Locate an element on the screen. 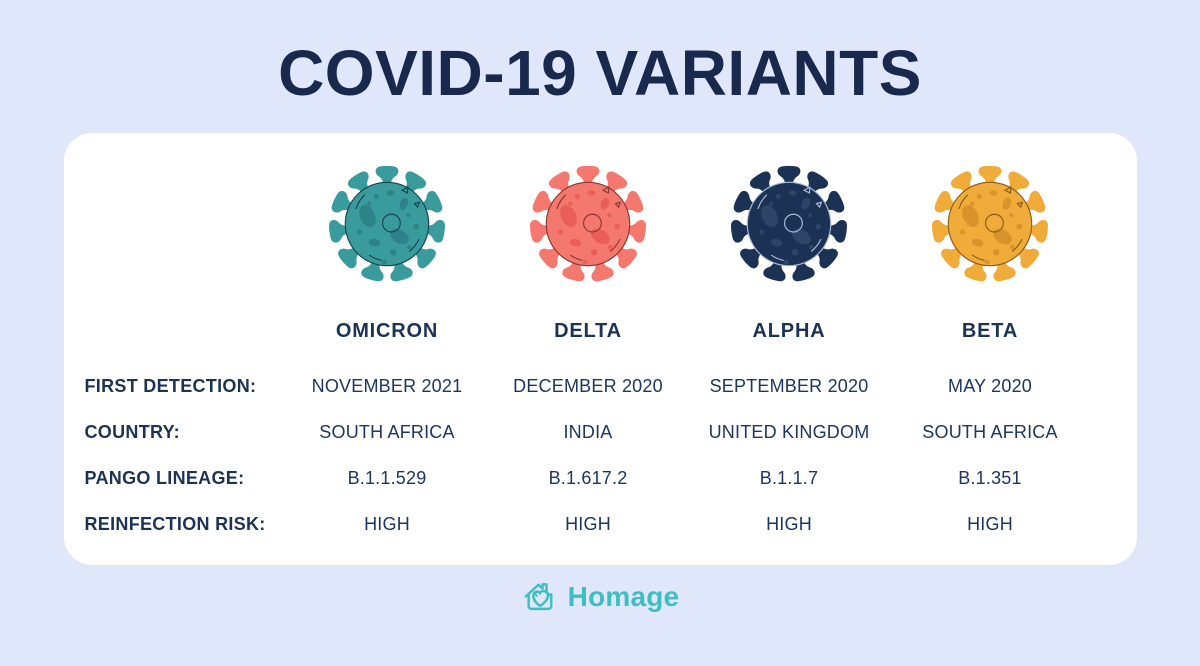 This screenshot has height=666, width=1200. icon-cell-spacer is located at coordinates (186, 224).